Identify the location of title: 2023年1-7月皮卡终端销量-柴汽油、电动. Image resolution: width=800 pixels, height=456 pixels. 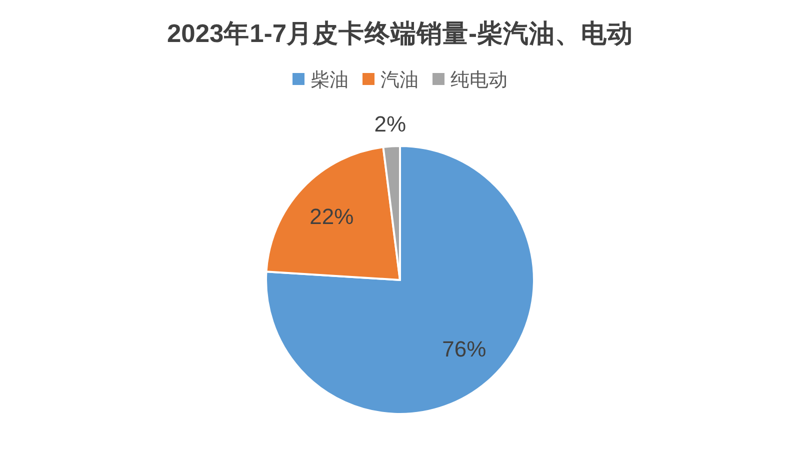
(400, 34).